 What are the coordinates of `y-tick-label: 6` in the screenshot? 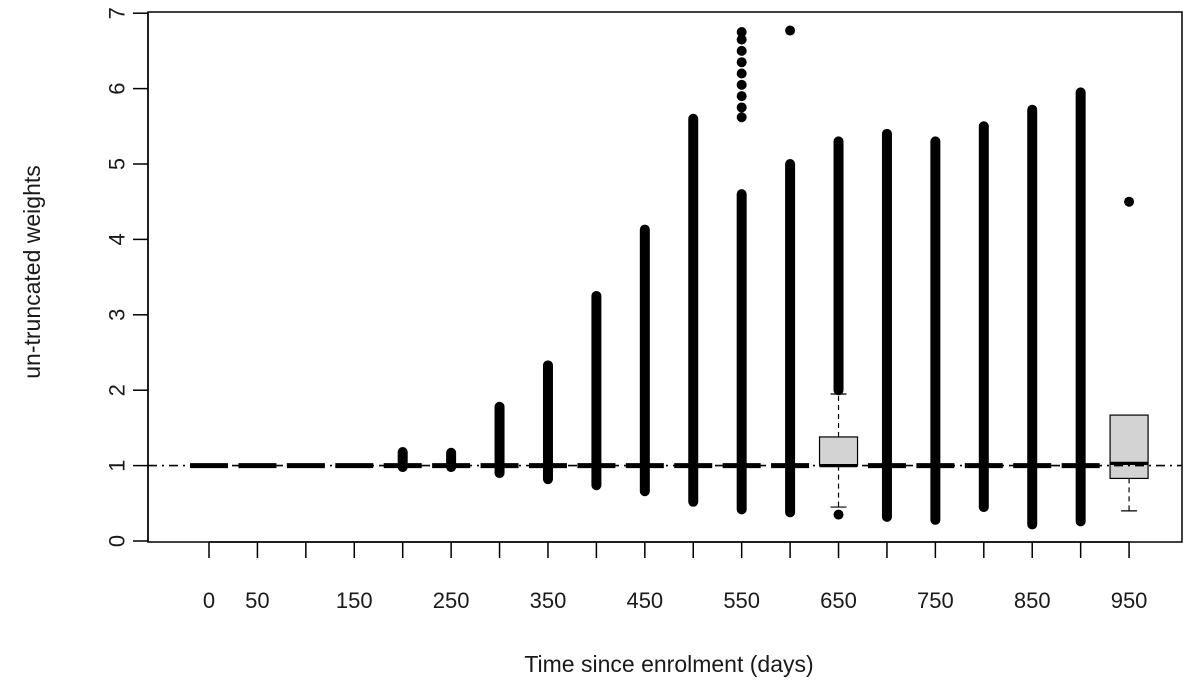 It's located at (117, 88).